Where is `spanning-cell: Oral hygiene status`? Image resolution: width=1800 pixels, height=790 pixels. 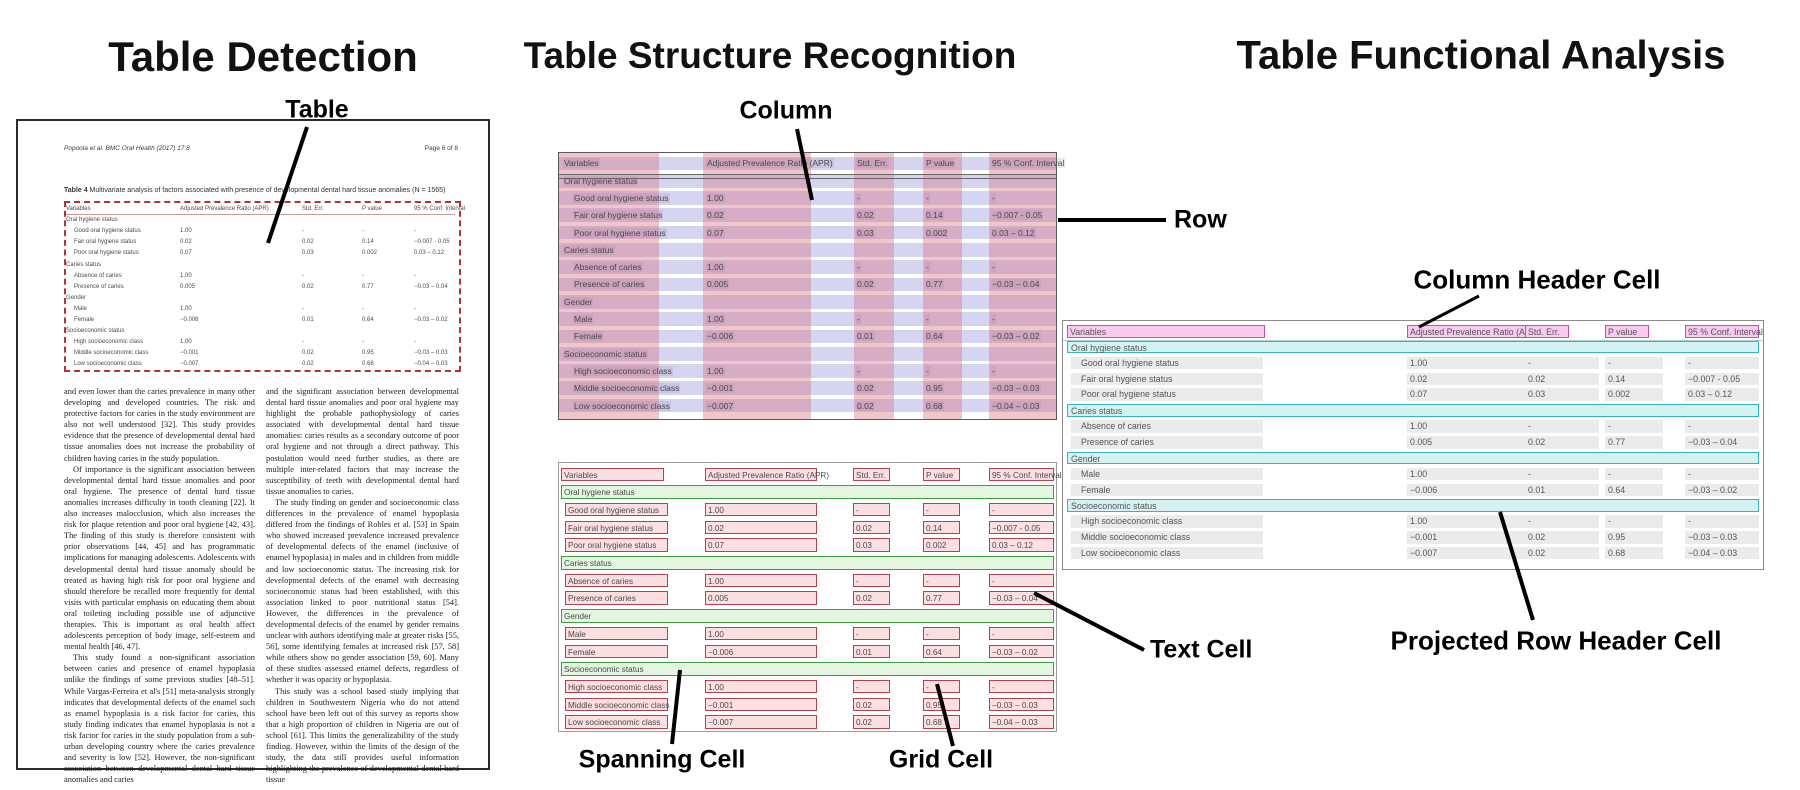 spanning-cell: Oral hygiene status is located at coordinates (807, 492).